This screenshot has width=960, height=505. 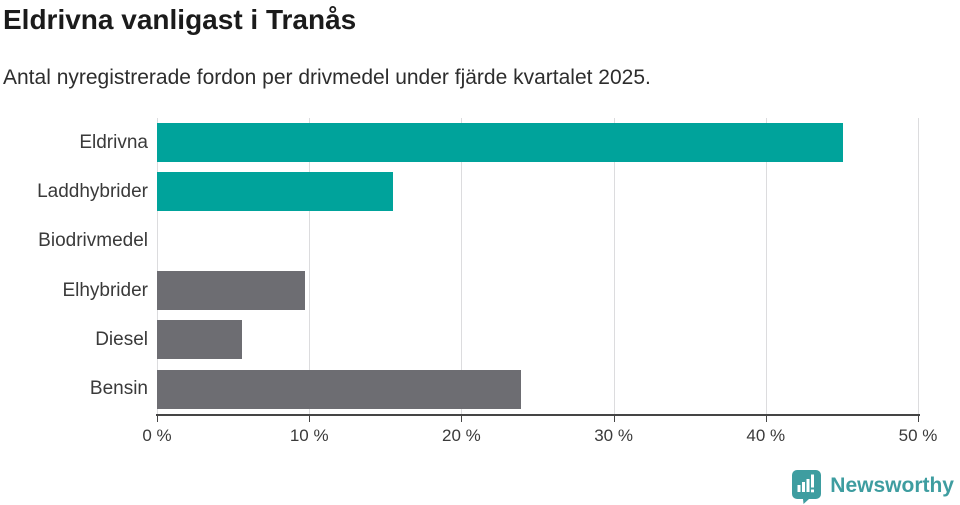 I want to click on page-title: Eldrivna vanligast i Tranås, so click(x=180, y=19).